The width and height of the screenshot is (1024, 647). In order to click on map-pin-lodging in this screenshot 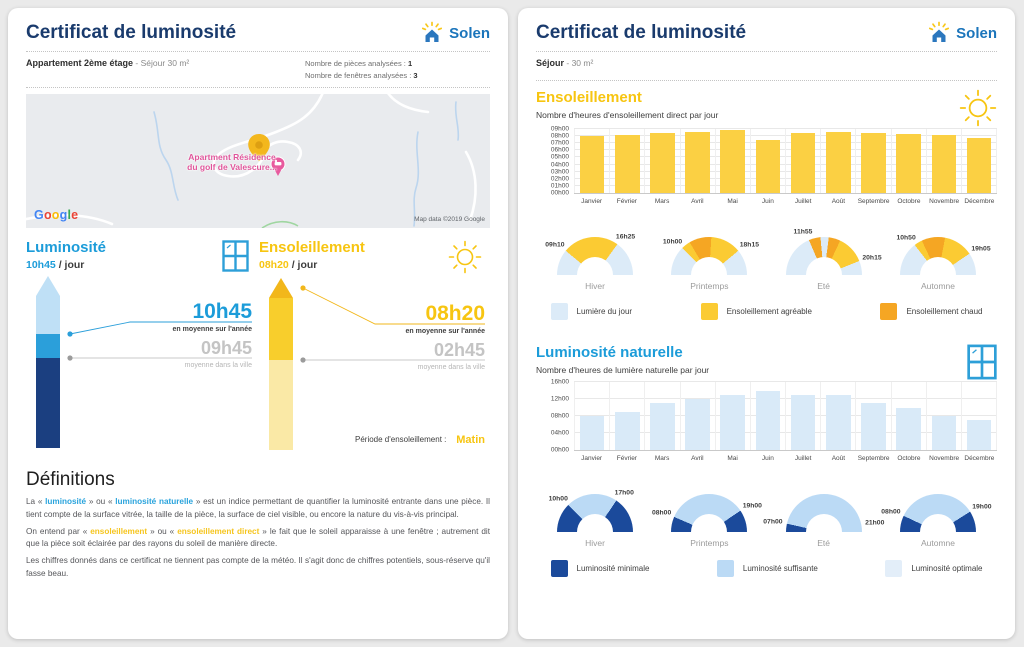, I will do `click(278, 166)`.